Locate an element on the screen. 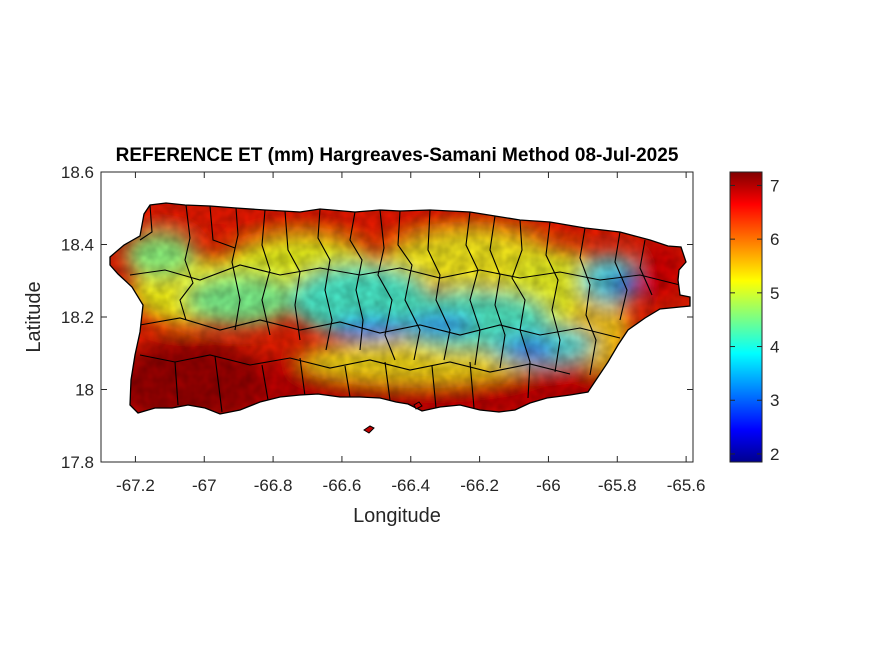 Image resolution: width=875 pixels, height=656 pixels. x-tick-label: -67.2 is located at coordinates (135, 485).